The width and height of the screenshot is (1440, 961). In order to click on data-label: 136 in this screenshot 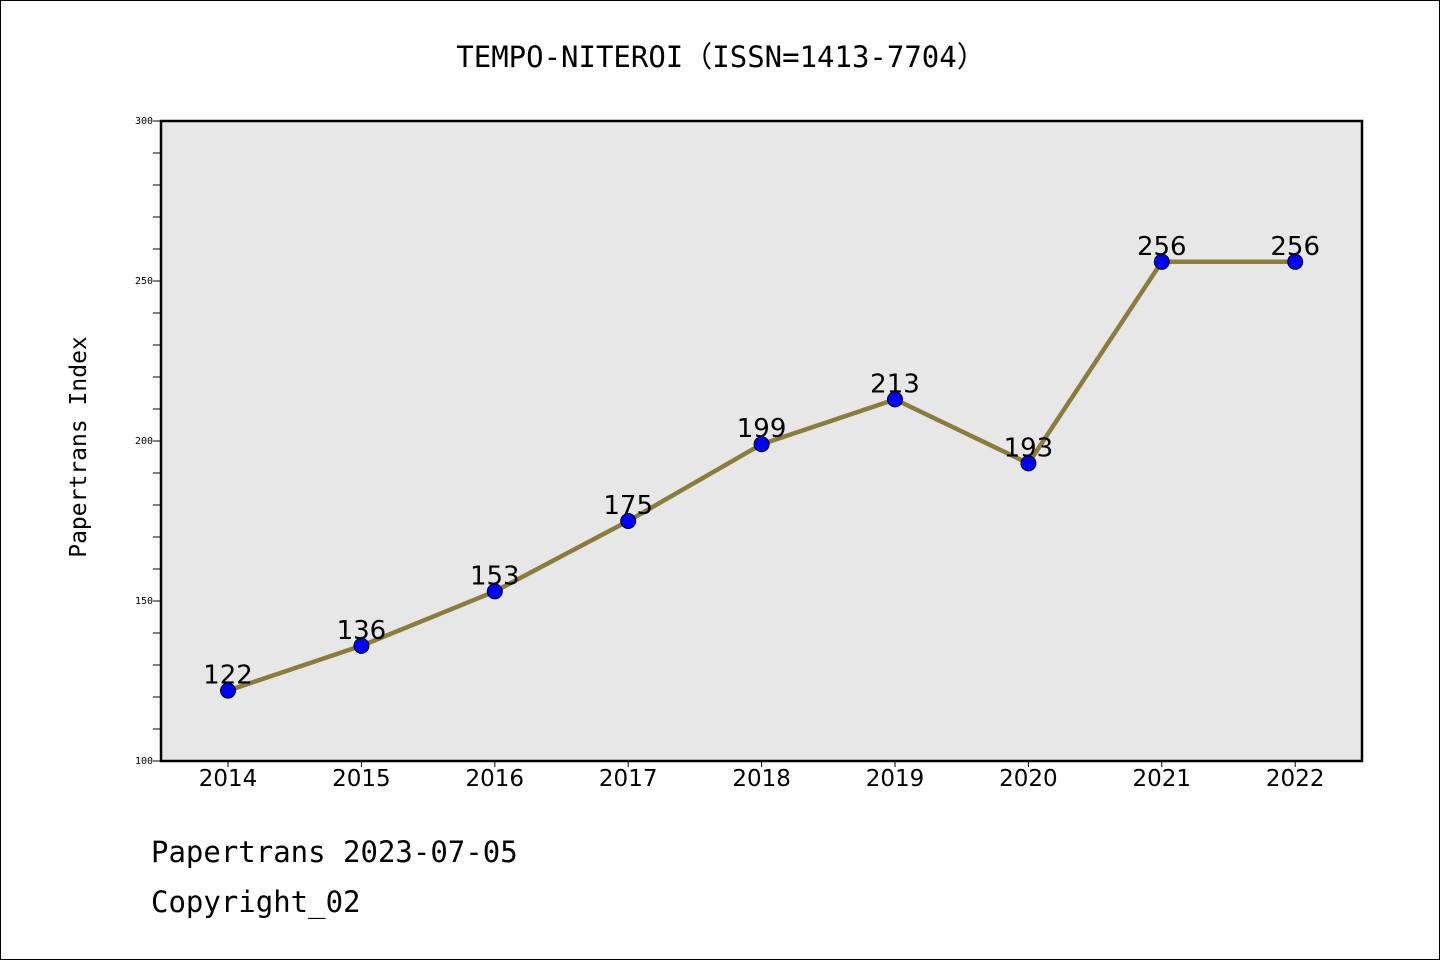, I will do `click(362, 631)`.